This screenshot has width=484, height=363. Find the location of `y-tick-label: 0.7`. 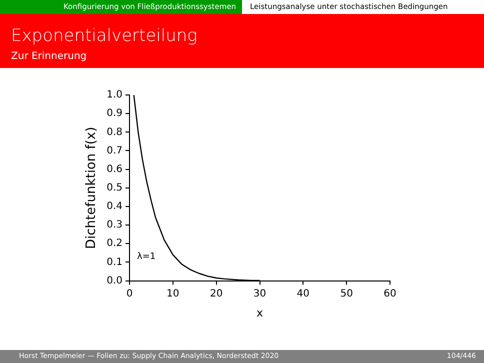

y-tick-label: 0.7 is located at coordinates (114, 150).